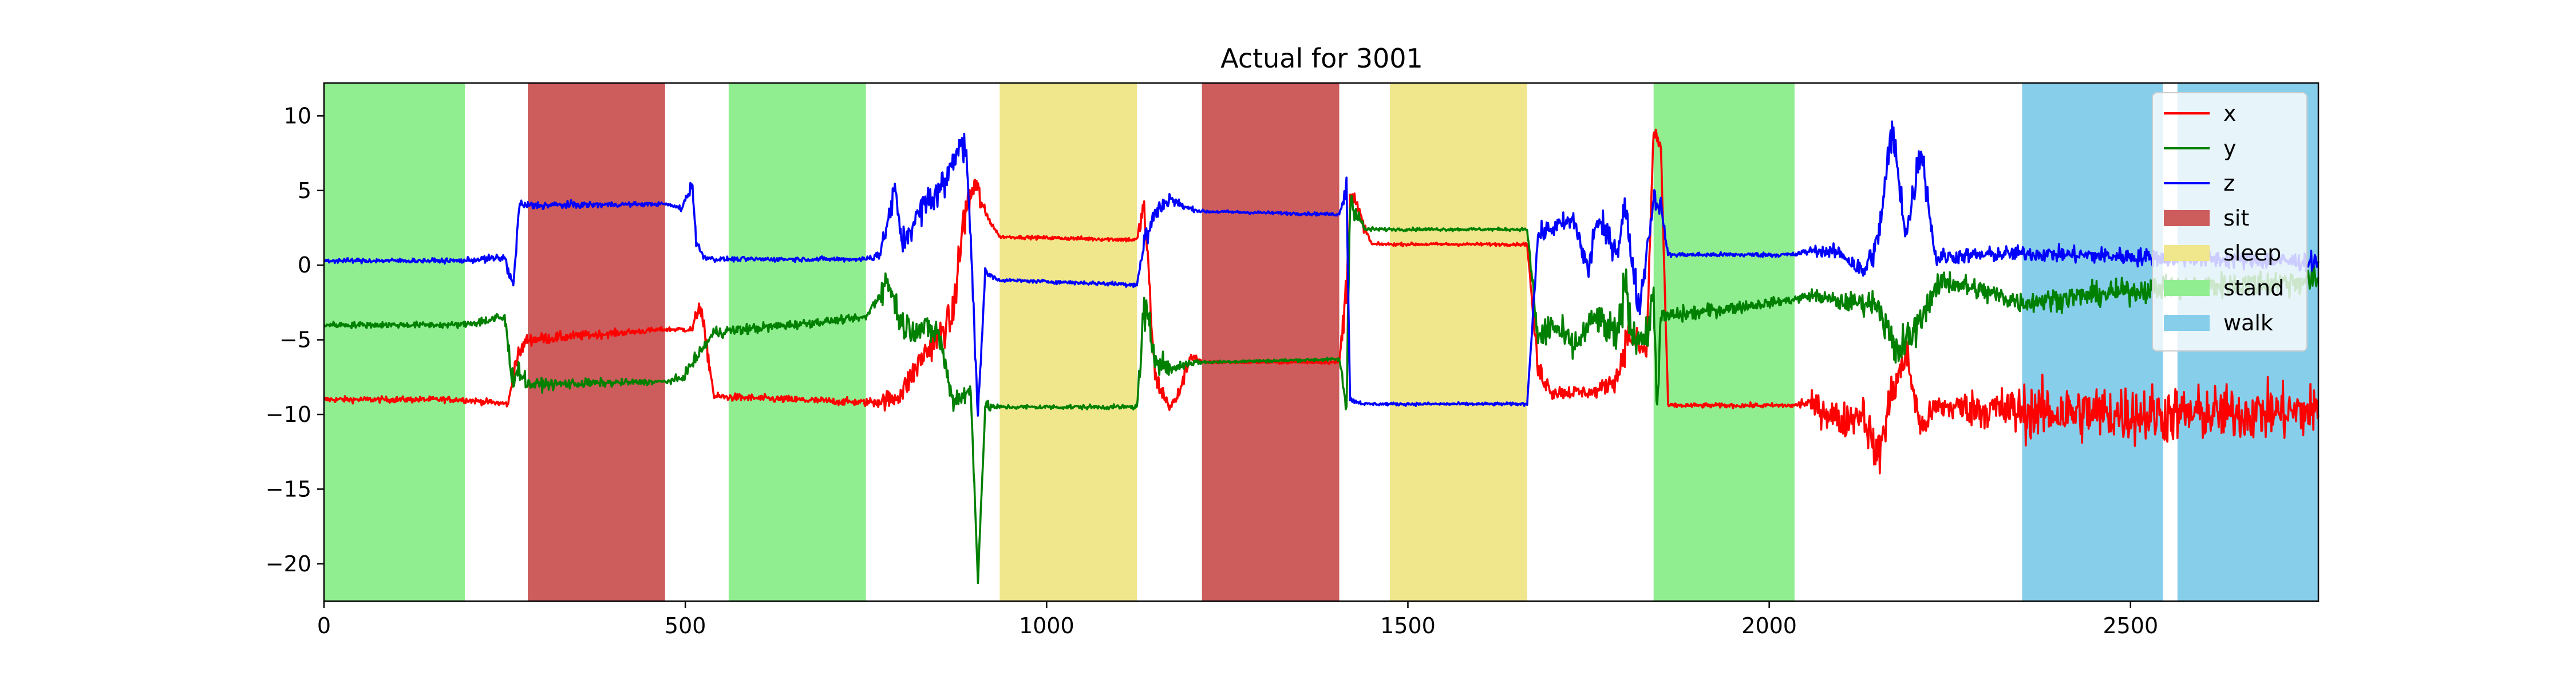  Describe the element at coordinates (2187, 323) in the screenshot. I see `legend-swatch-walk` at that location.